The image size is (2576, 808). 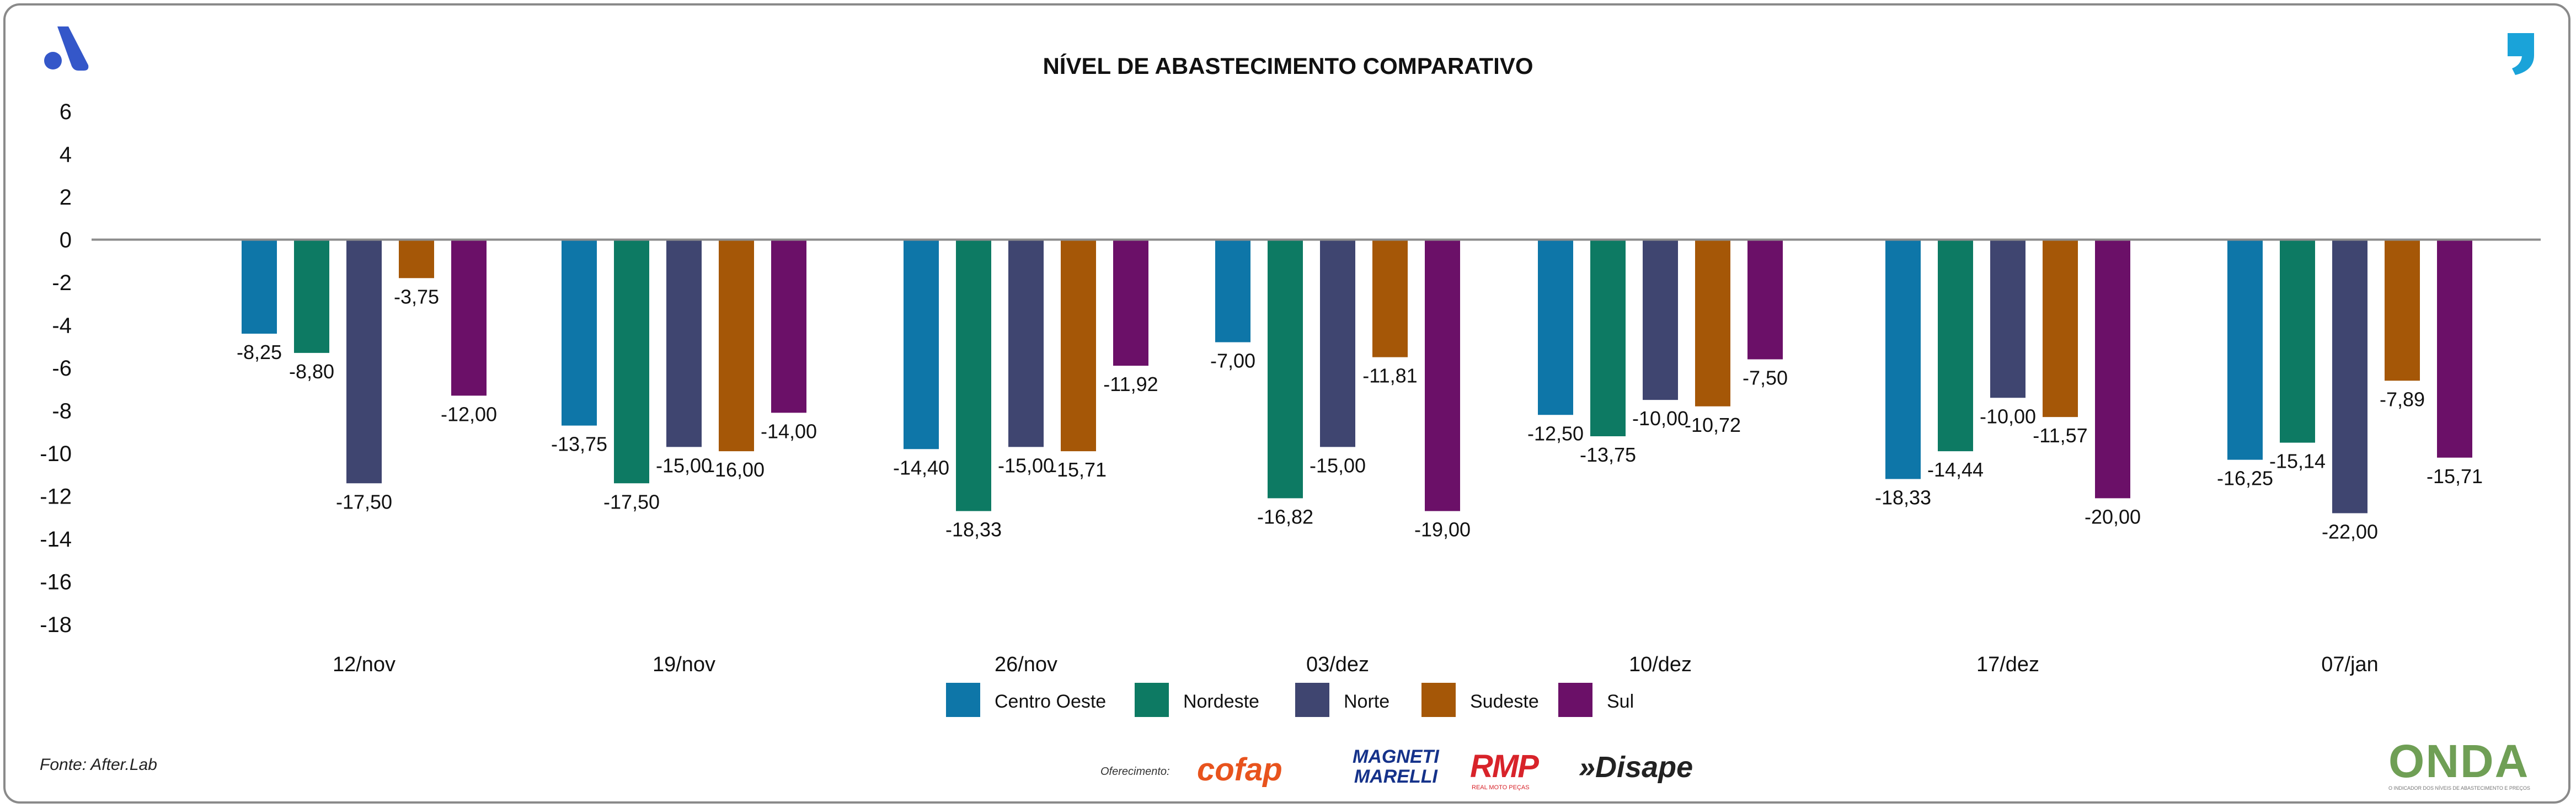 I want to click on data-label: -12,00, so click(x=469, y=414).